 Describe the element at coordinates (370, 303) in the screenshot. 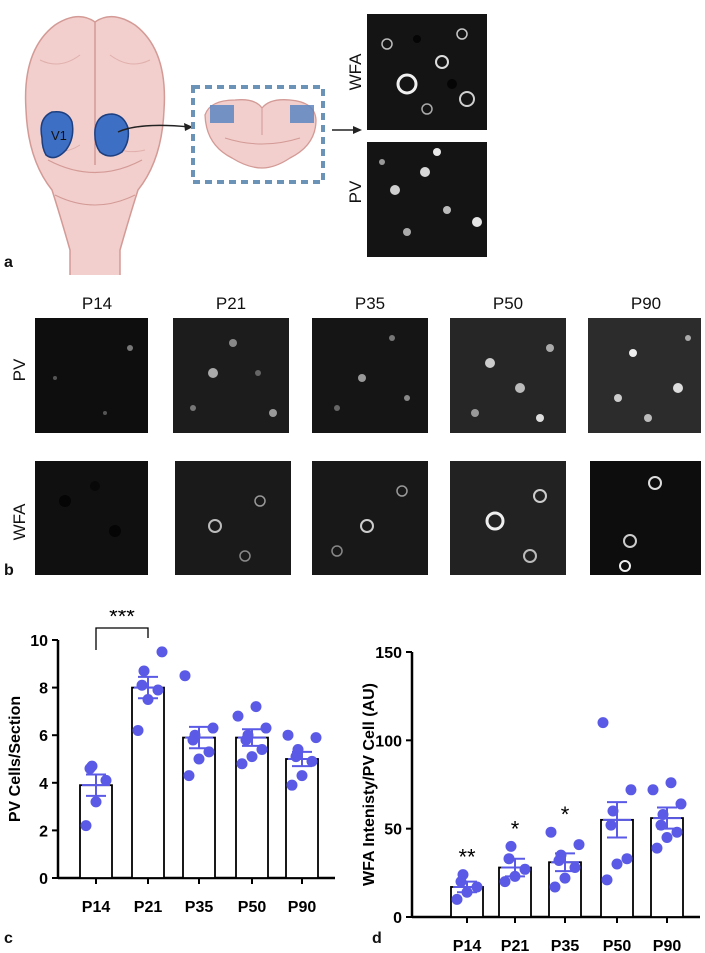

I see `age-label-p35: P35` at that location.